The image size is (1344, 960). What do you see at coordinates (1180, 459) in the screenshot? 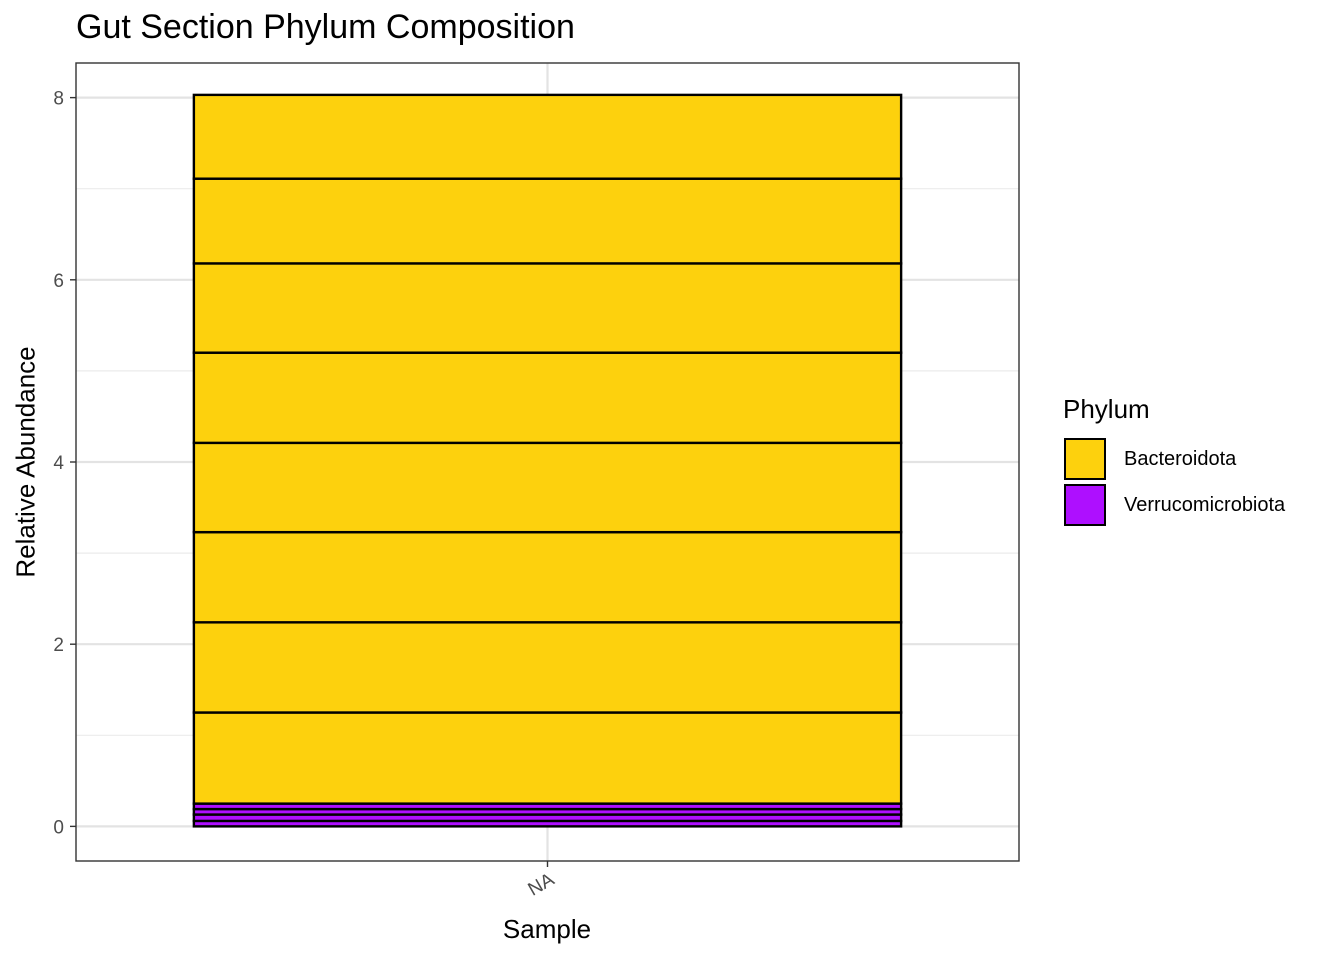
I see `legend-label-bacteroidota: Bacteroidota` at bounding box center [1180, 459].